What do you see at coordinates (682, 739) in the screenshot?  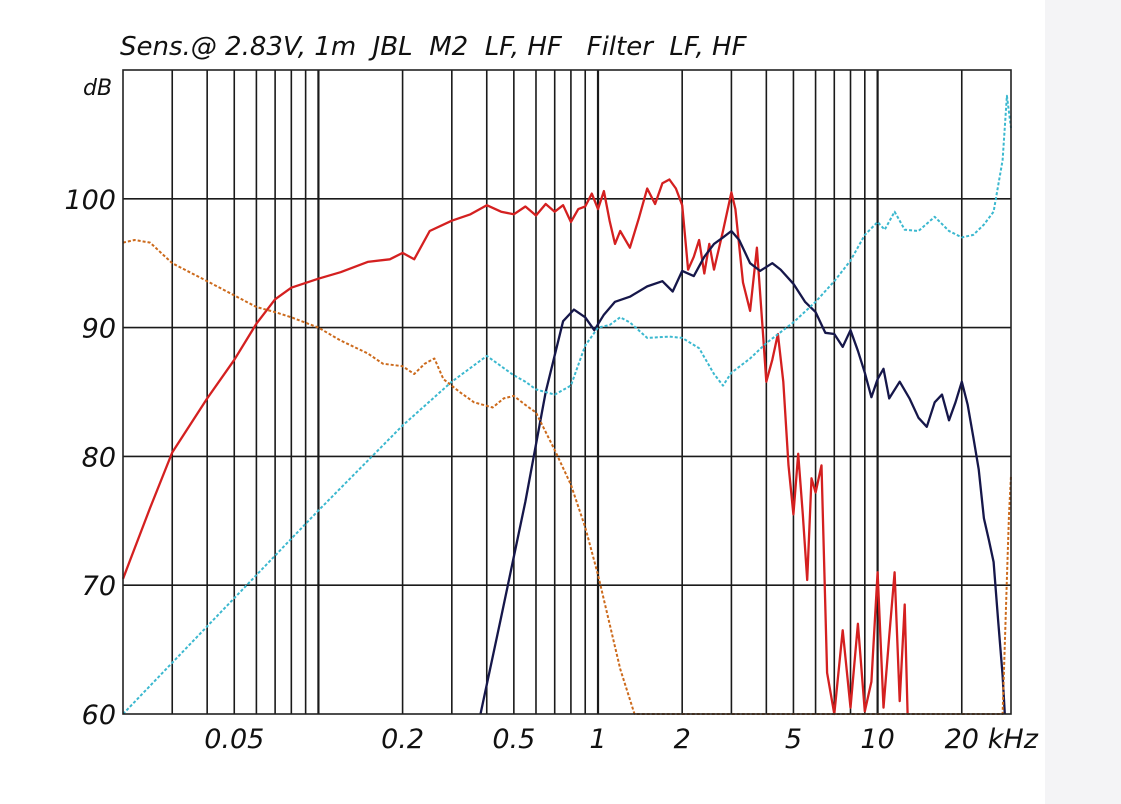 I see `x-tick-label: 2` at bounding box center [682, 739].